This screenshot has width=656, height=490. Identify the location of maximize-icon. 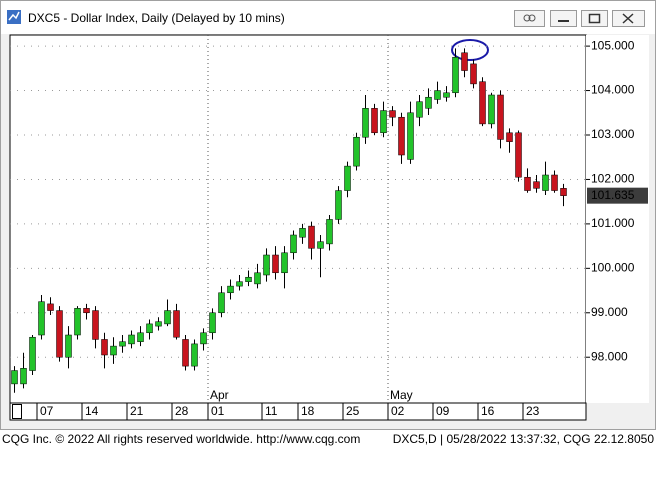
(594, 18).